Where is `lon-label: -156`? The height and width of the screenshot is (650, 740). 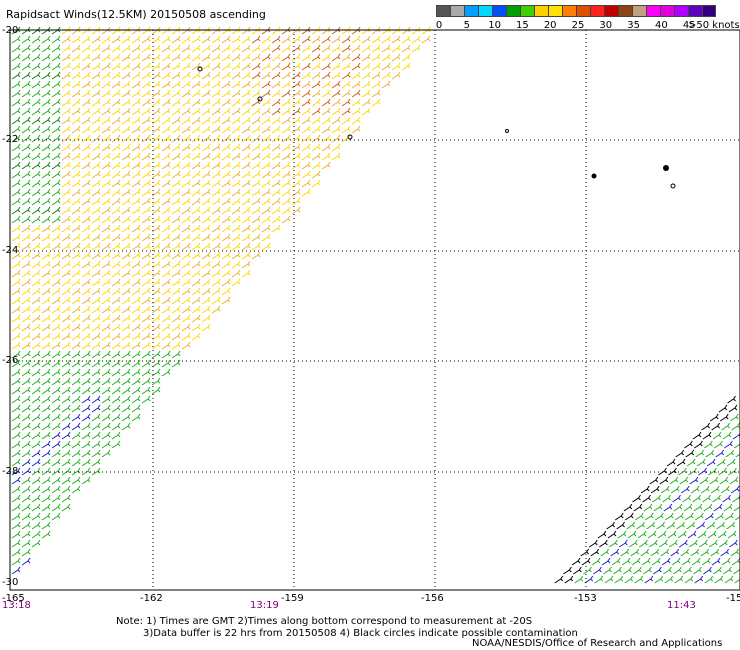
lon-label: -156 is located at coordinates (432, 598).